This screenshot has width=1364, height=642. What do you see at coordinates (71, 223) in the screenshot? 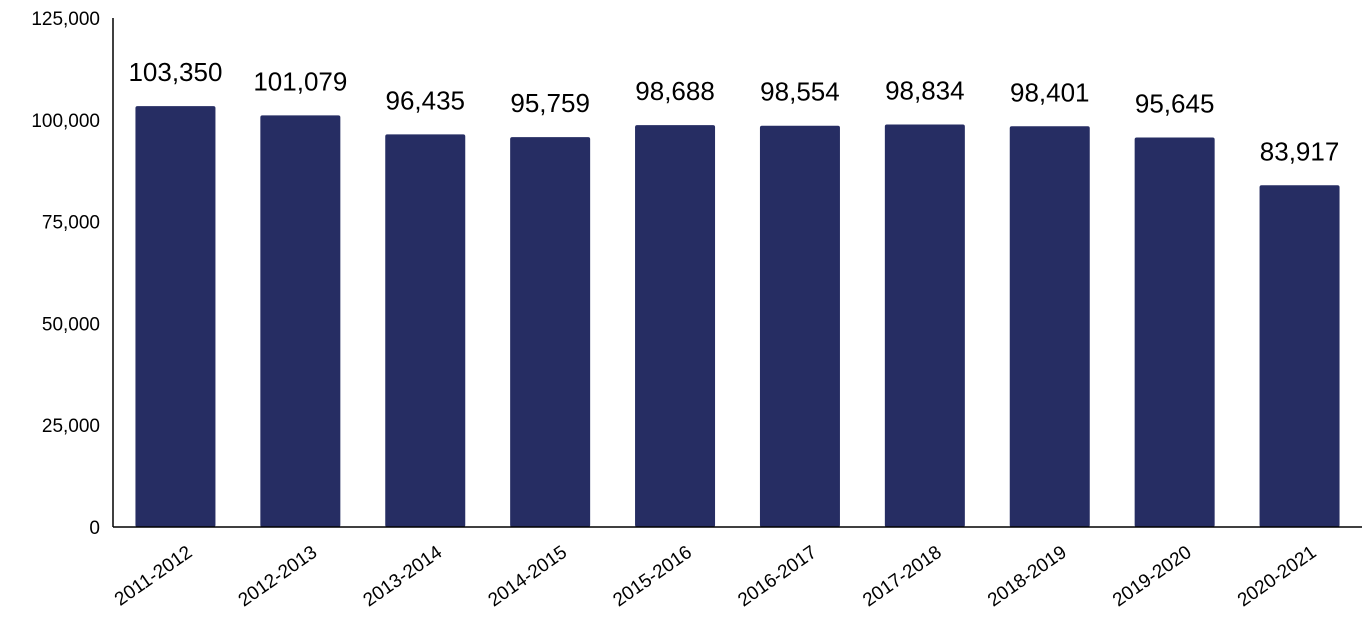
I see `y-tick-label: 75,000` at bounding box center [71, 223].